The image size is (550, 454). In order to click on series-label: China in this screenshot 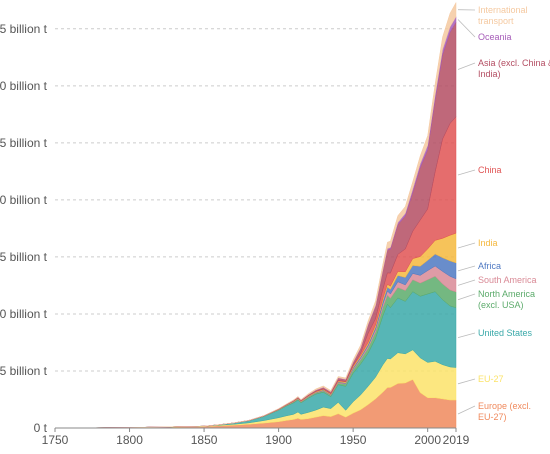, I will do `click(490, 170)`.